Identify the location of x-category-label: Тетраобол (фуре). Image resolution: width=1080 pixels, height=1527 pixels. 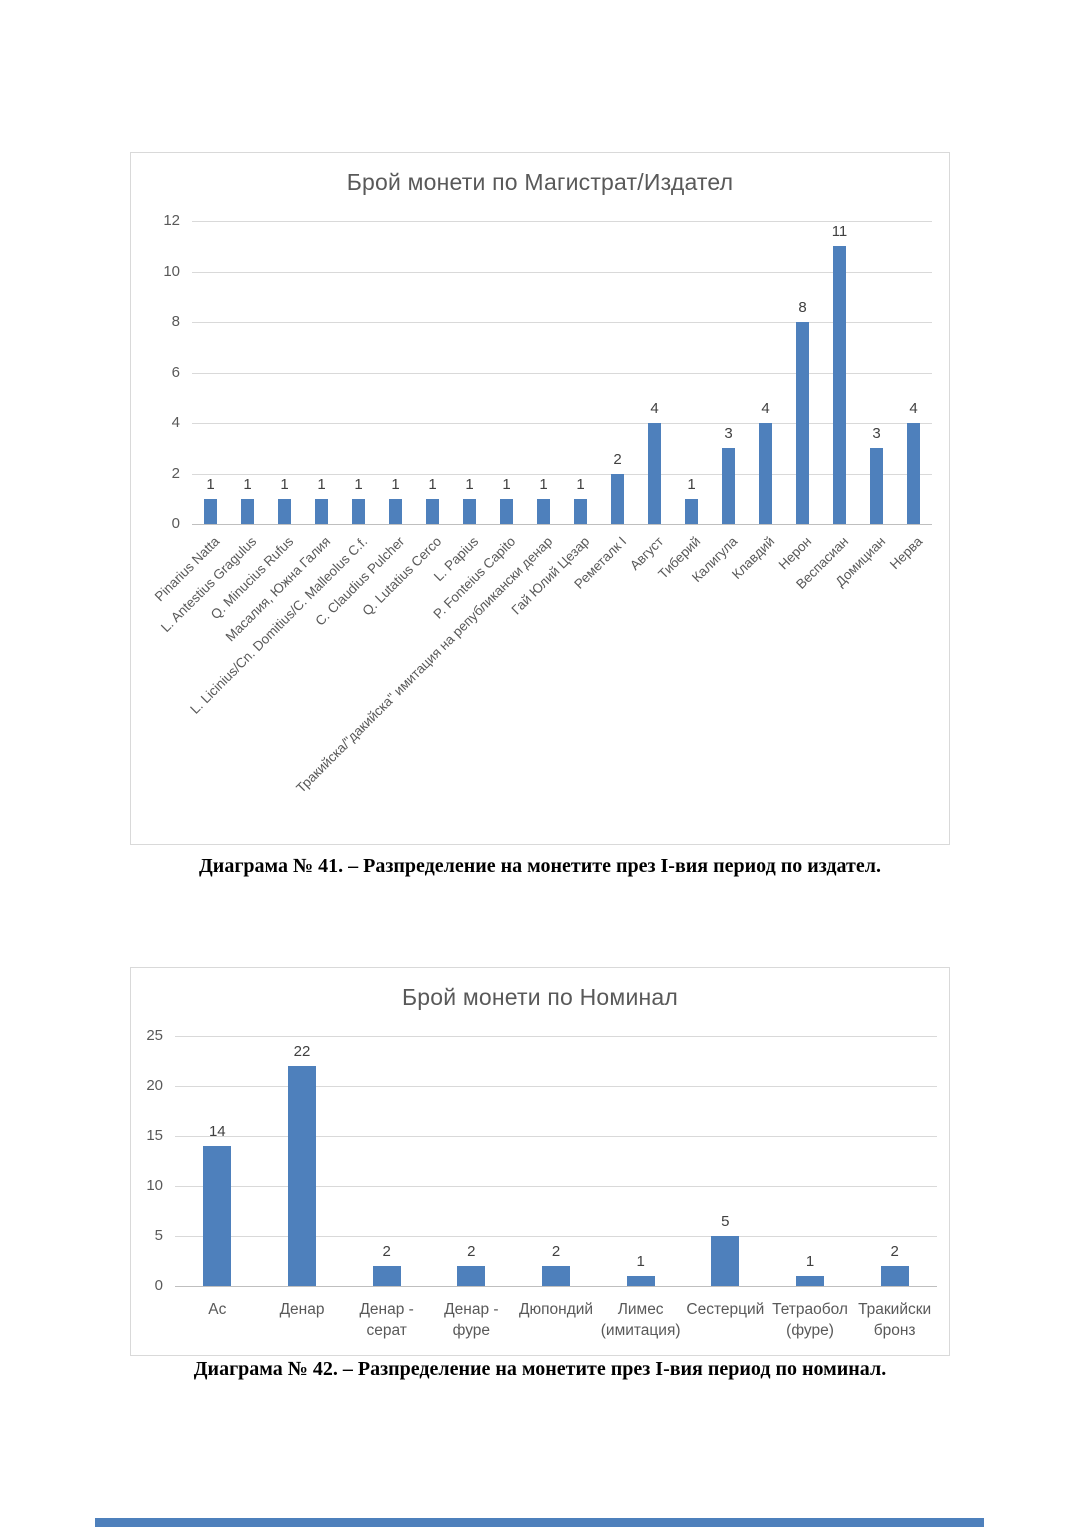
(810, 1320).